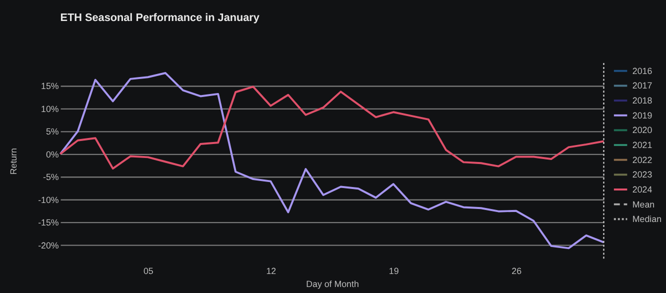 This screenshot has width=666, height=293. What do you see at coordinates (52, 154) in the screenshot?
I see `y-tick-label: 0%` at bounding box center [52, 154].